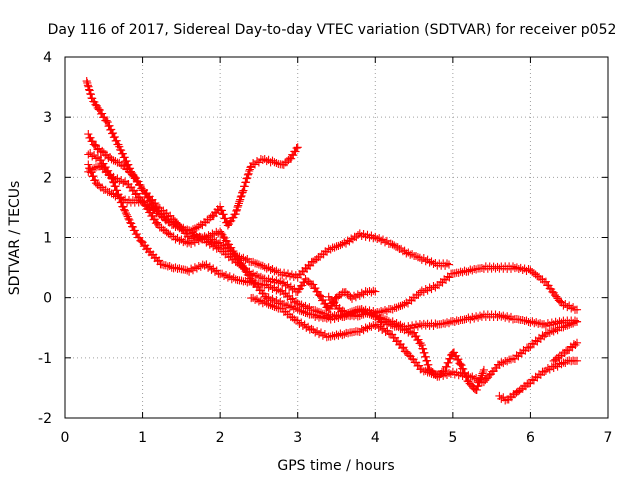 This screenshot has width=640, height=480. Describe the element at coordinates (47, 299) in the screenshot. I see `y-tick-label: 0` at that location.